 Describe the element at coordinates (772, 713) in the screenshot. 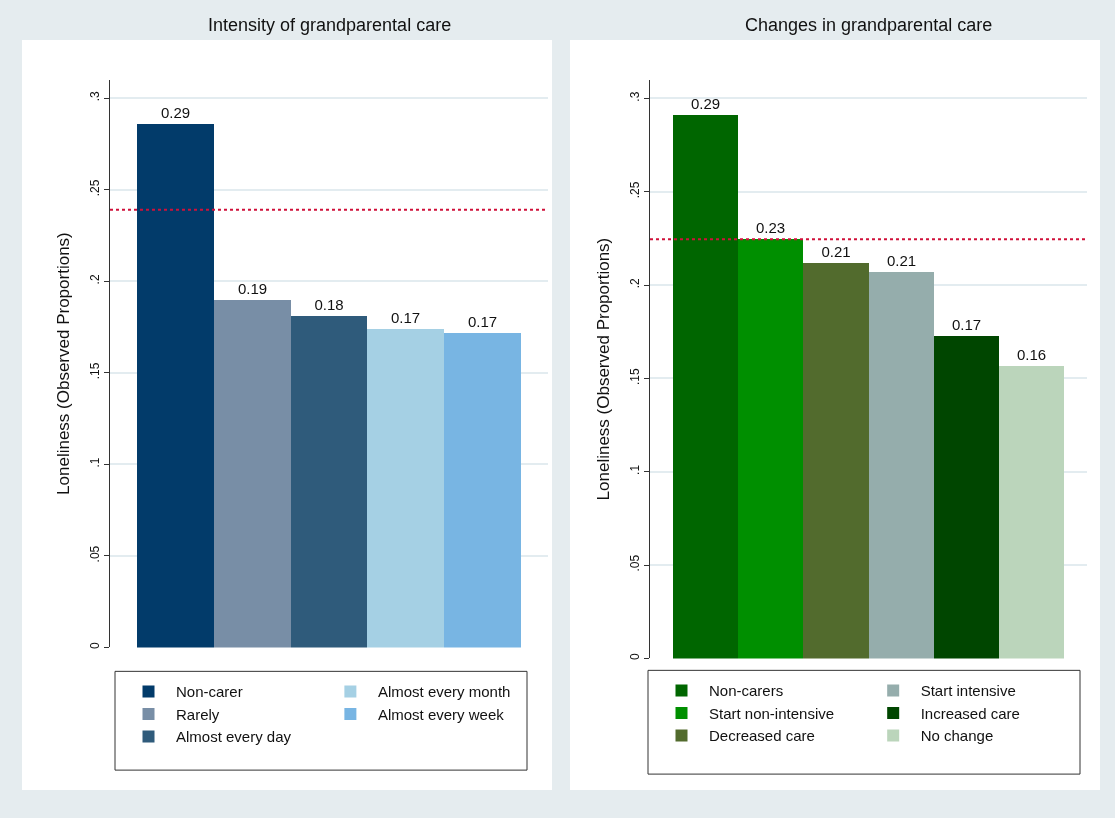

I see `legend-label: Start non-intensive` at that location.